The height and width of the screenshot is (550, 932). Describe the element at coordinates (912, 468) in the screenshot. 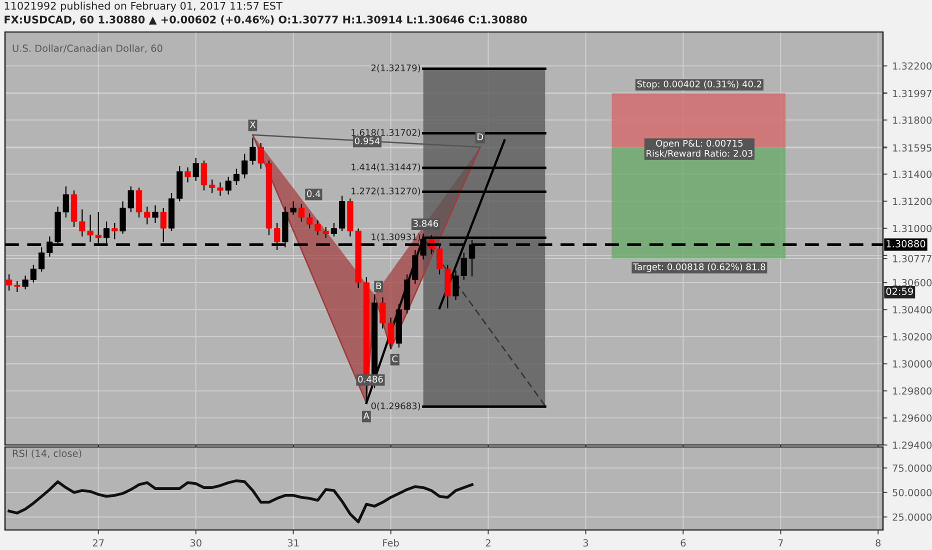

I see `y-tick-label: 75.0000` at that location.